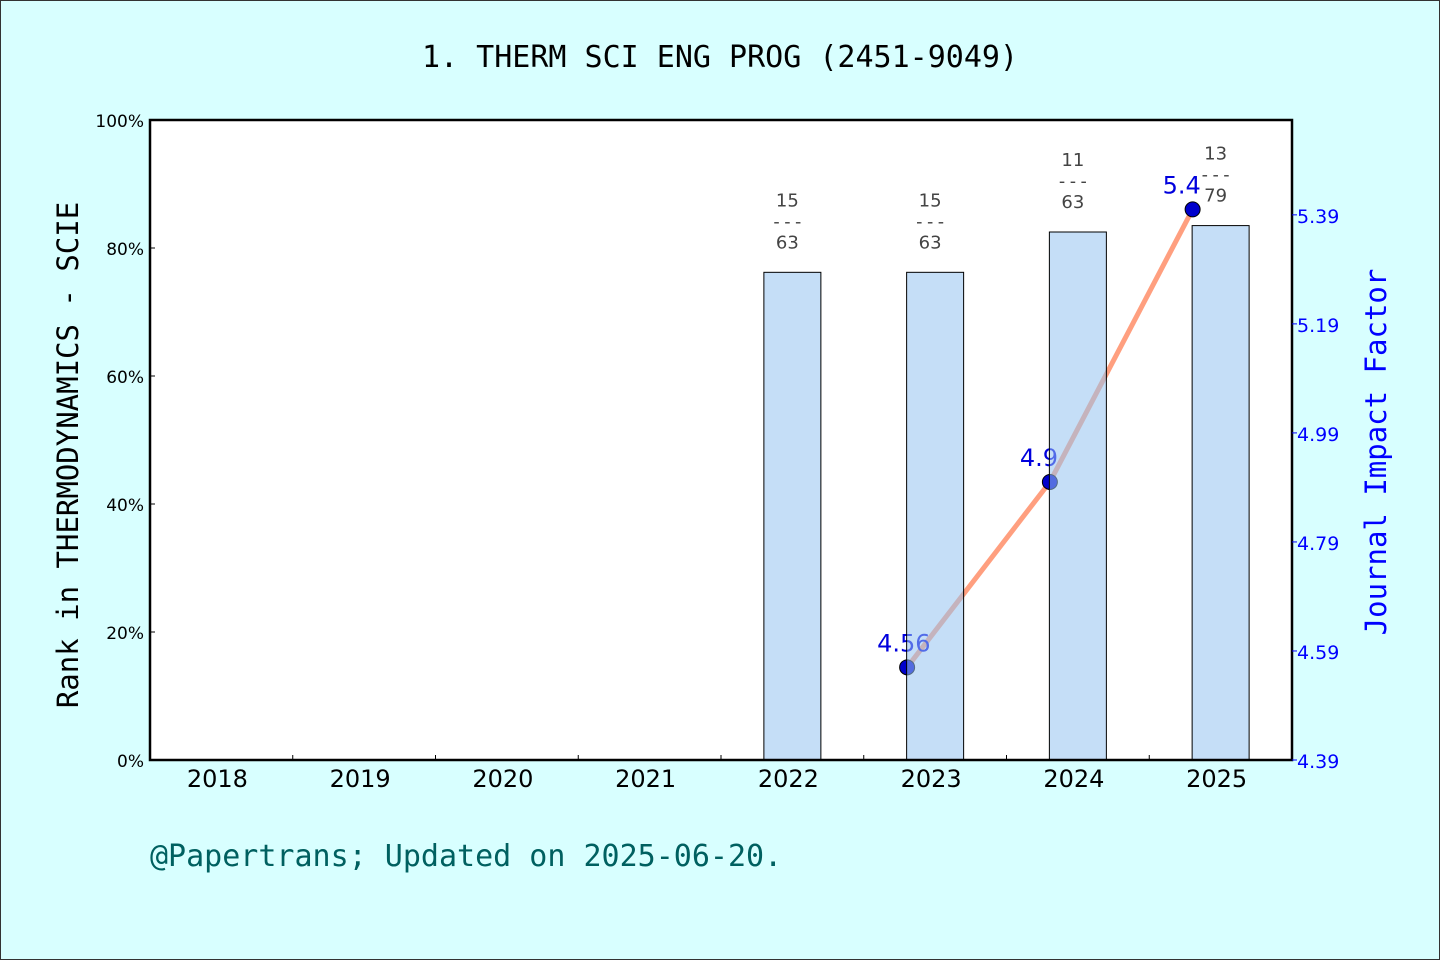  Describe the element at coordinates (931, 779) in the screenshot. I see `x-tick-label: 2023` at that location.